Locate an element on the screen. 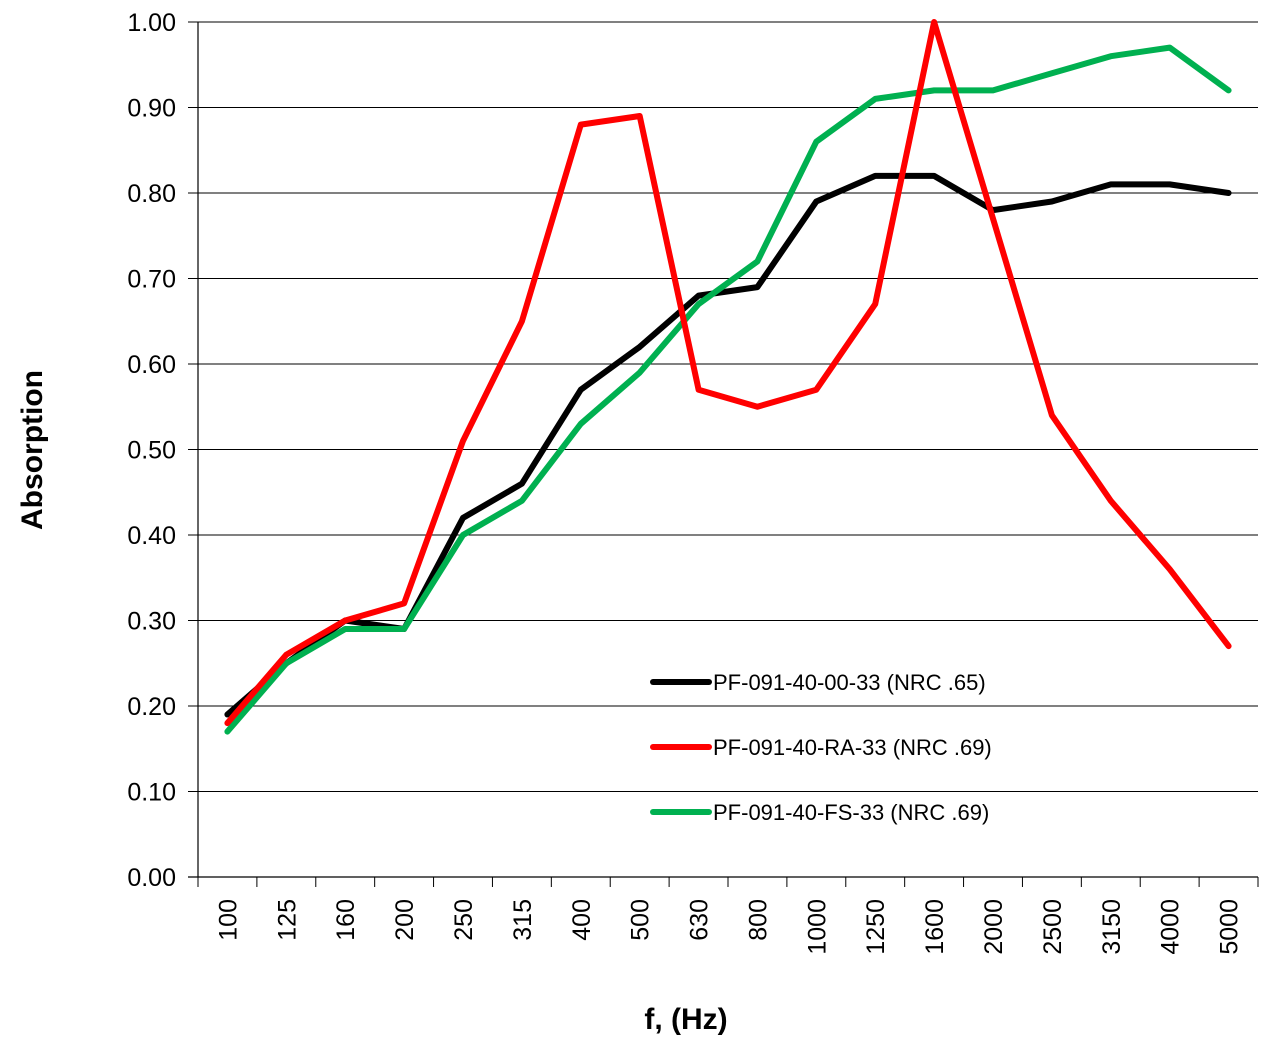 This screenshot has width=1268, height=1041. y-tick-label: 0.60 is located at coordinates (151, 365).